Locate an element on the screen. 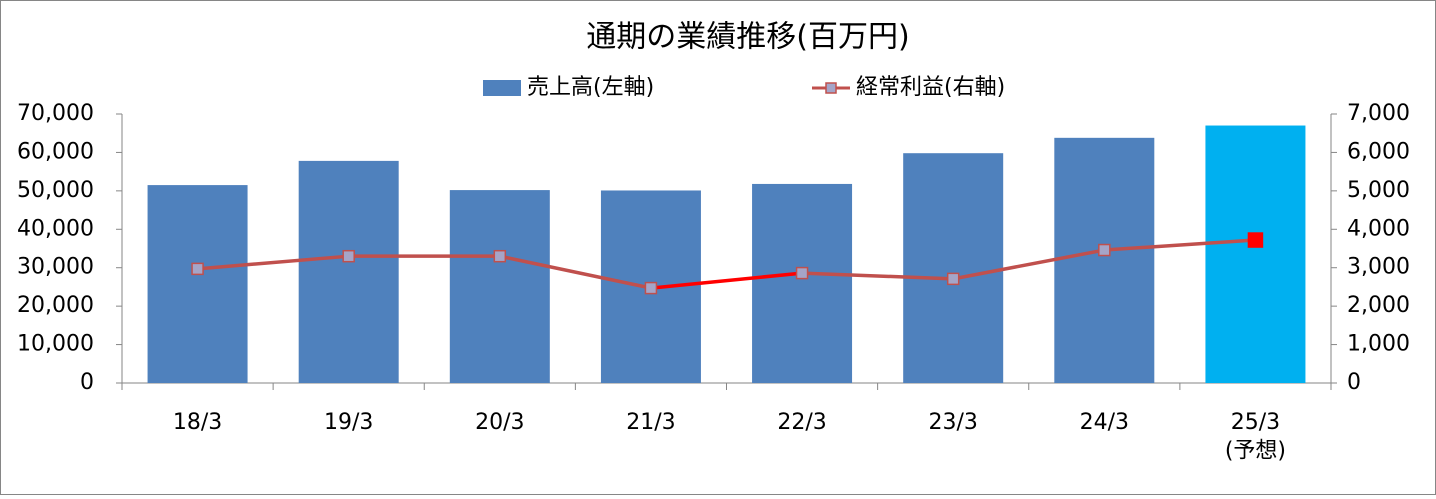 The width and height of the screenshot is (1436, 499). y-tick-label: 30,000 is located at coordinates (55, 267).